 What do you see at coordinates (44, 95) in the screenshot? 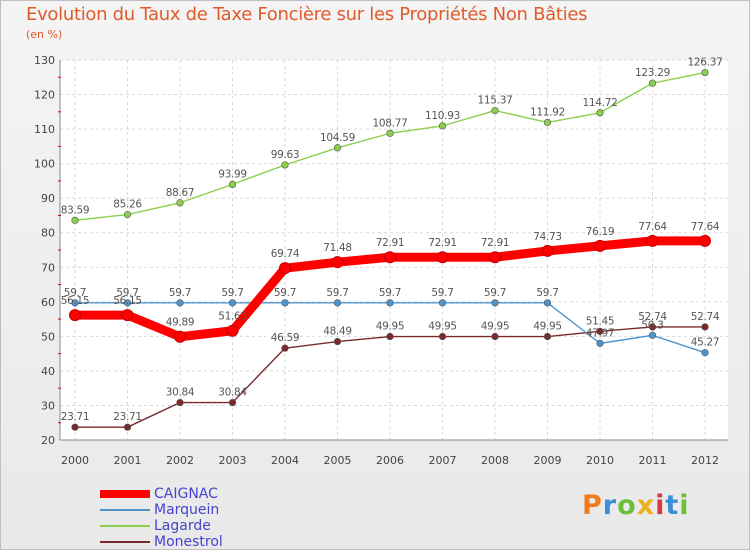
I see `y-tick-label: 120` at bounding box center [44, 95].